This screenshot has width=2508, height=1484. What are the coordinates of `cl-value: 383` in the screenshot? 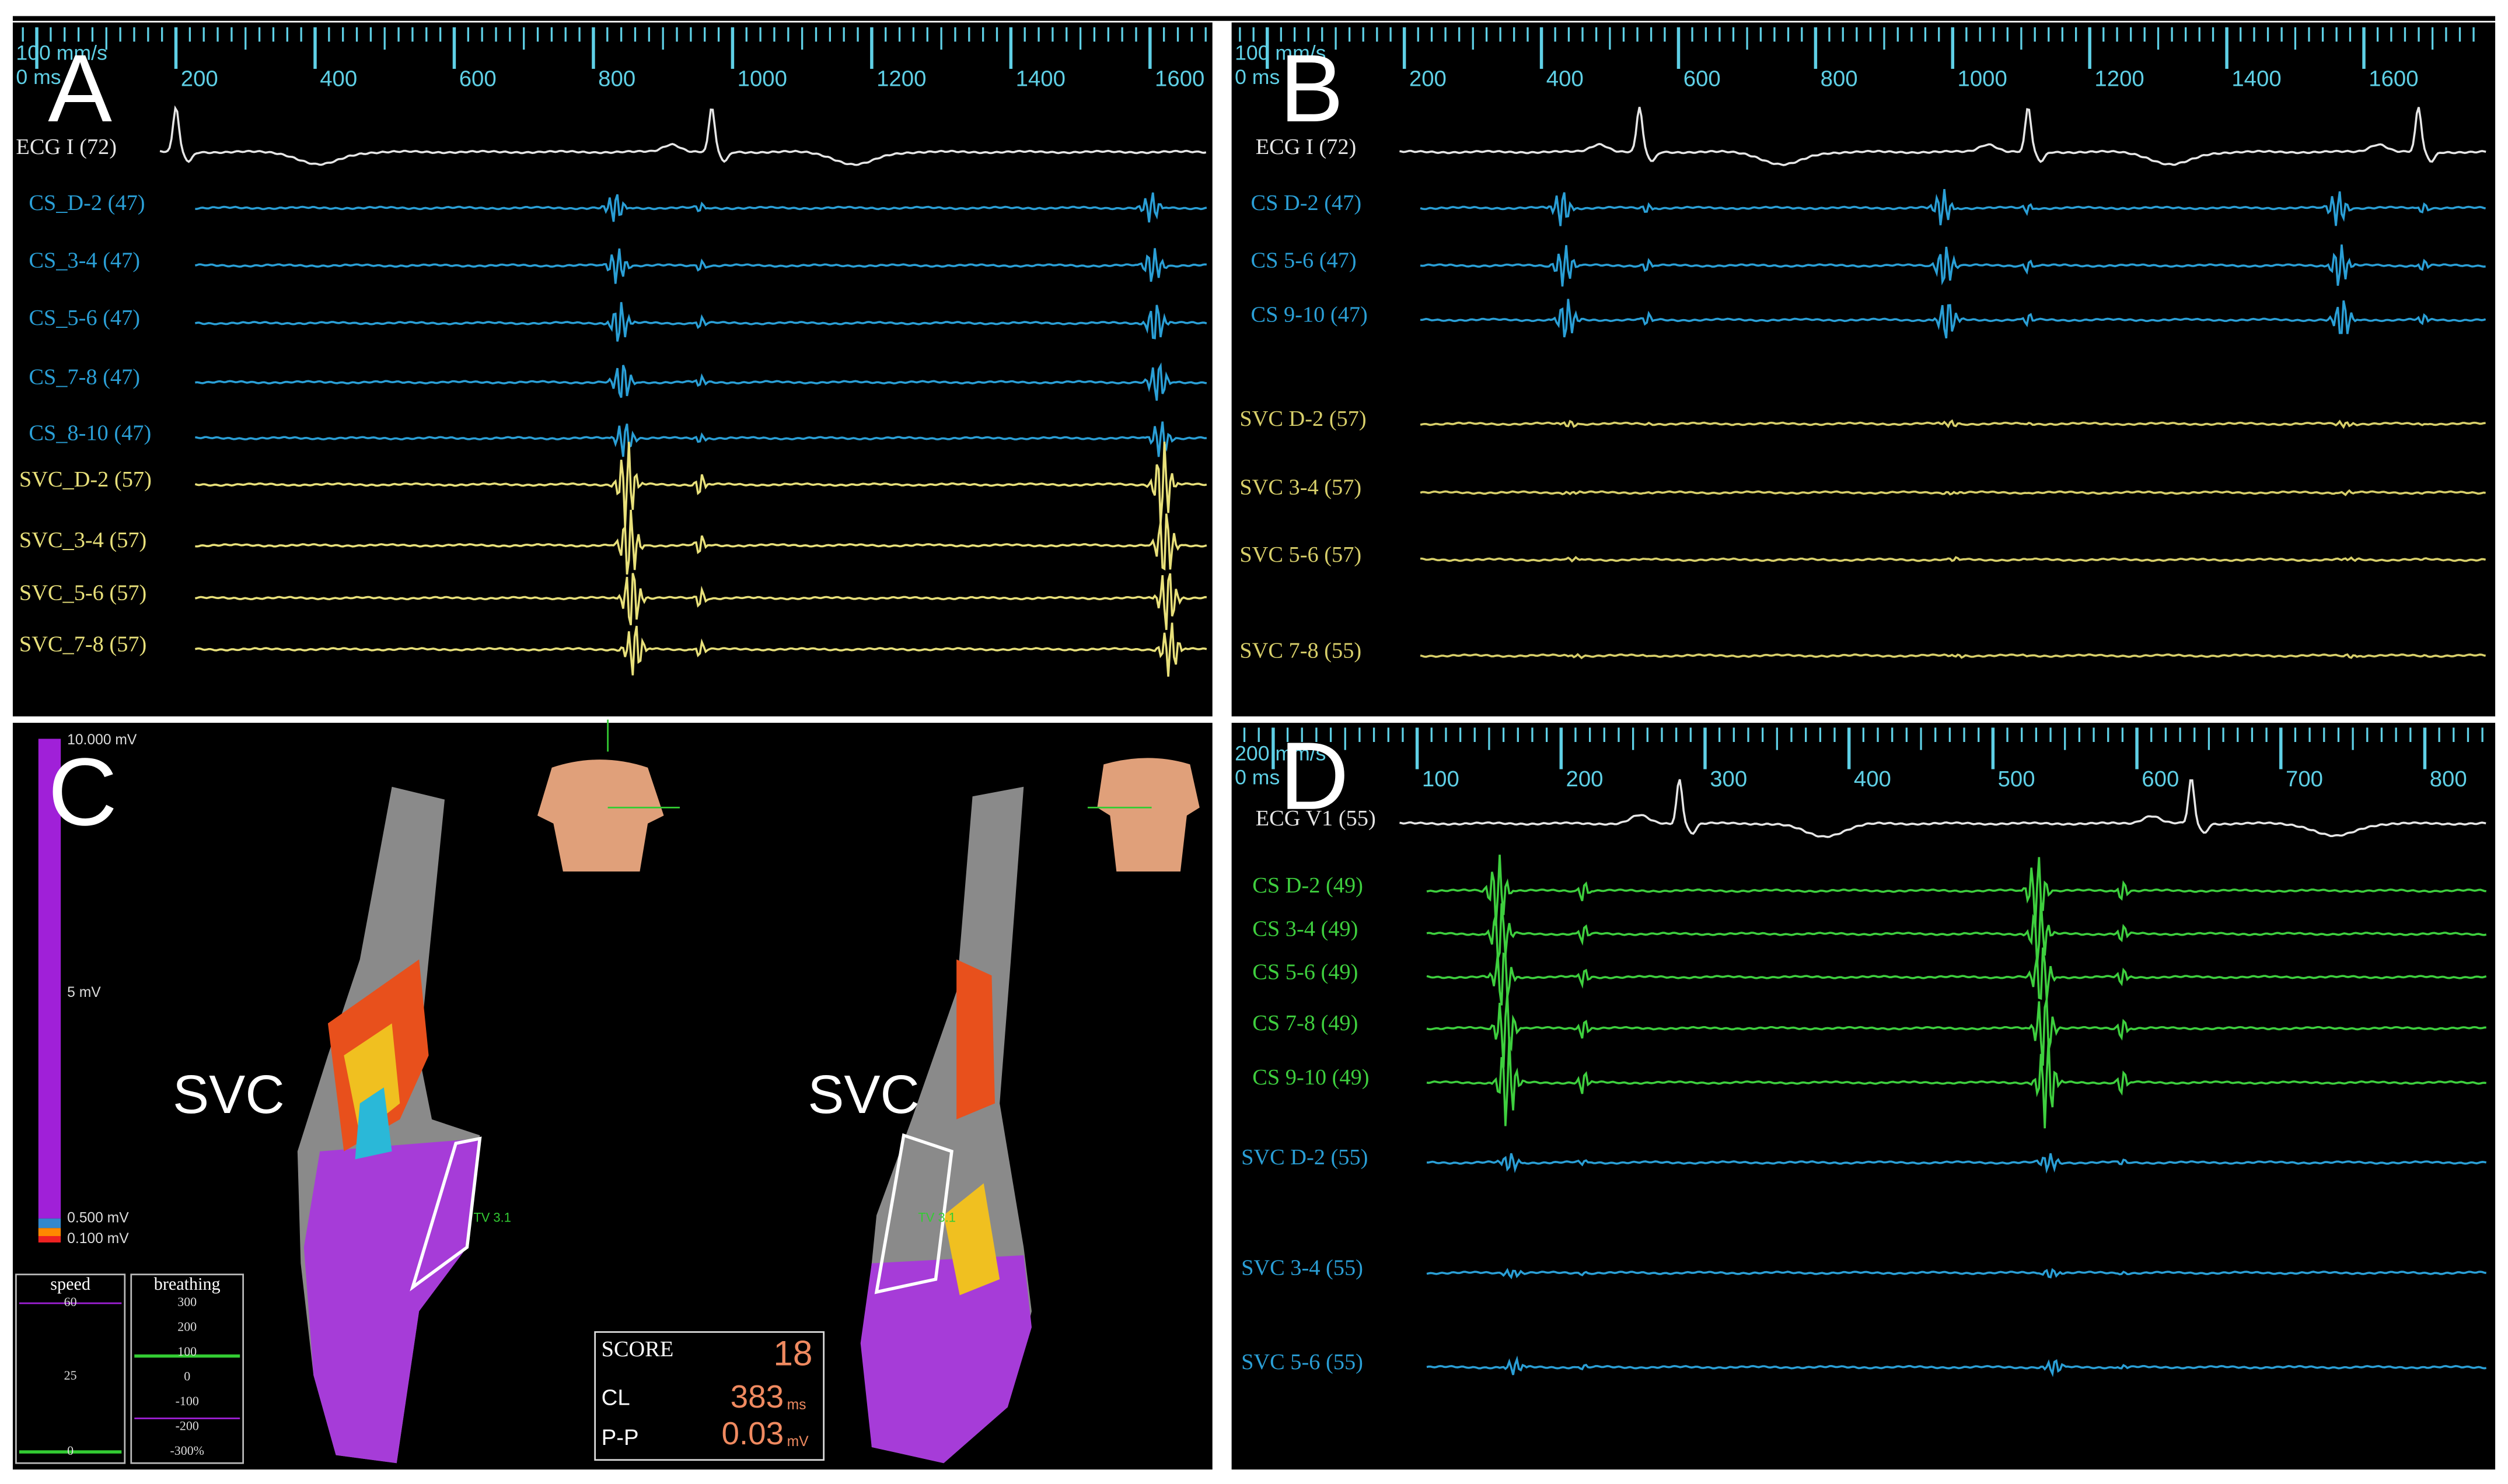 It's located at (757, 1396).